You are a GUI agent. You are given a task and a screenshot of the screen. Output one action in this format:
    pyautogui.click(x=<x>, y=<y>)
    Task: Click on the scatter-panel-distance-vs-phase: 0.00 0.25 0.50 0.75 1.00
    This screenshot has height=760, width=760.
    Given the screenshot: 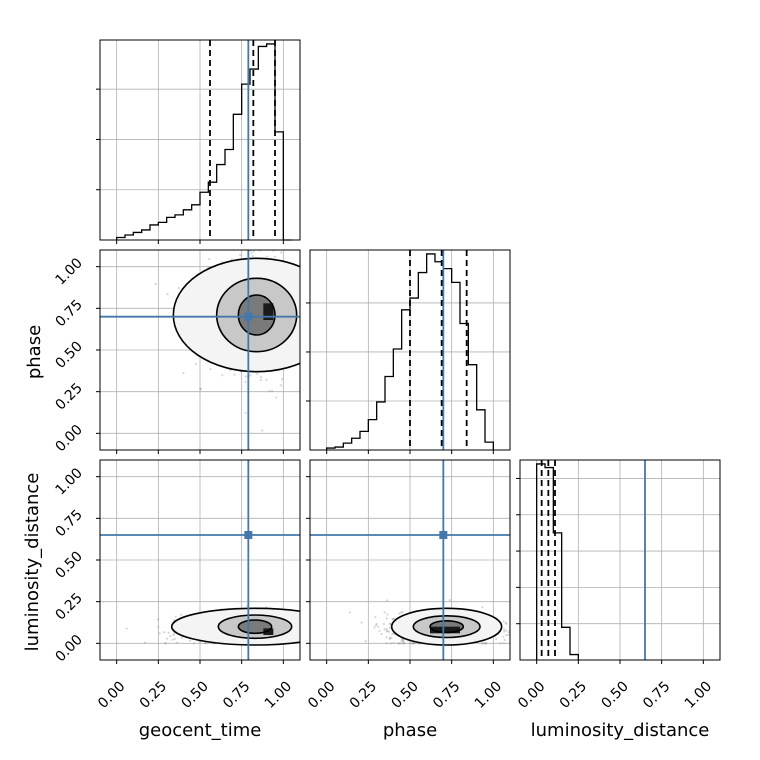 What is the action you would take?
    pyautogui.click(x=408, y=585)
    